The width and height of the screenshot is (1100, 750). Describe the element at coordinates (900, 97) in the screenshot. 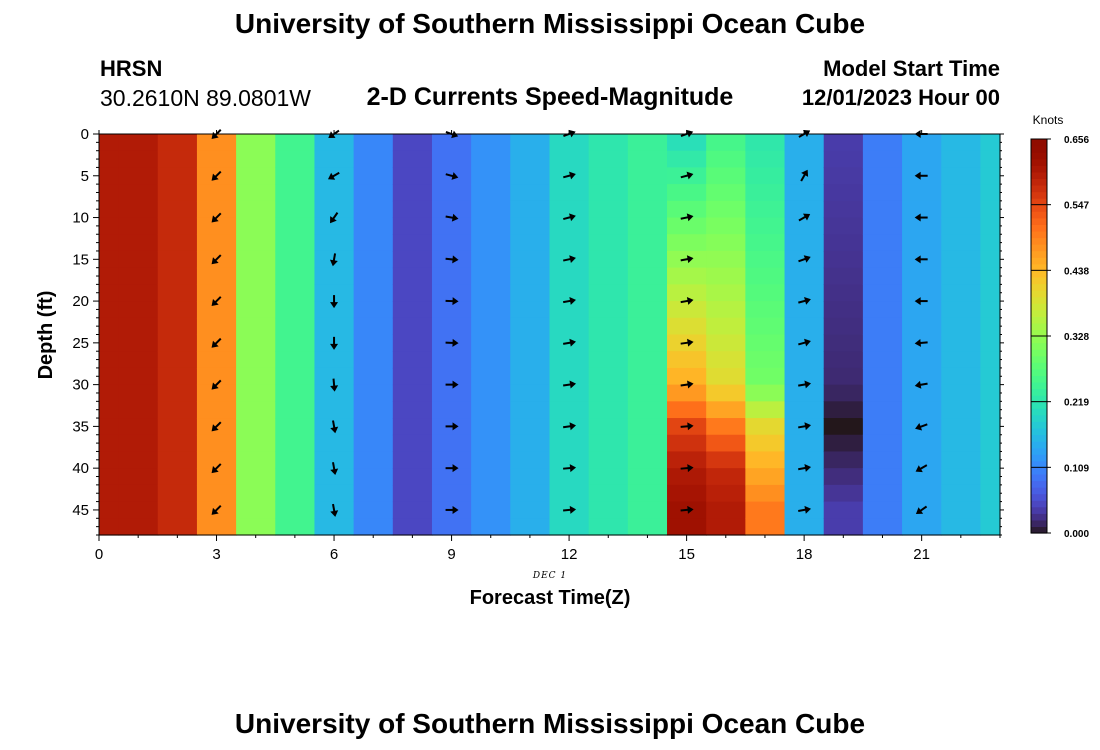

I see `model-start-value: 12/01/2023 Hour 00` at that location.